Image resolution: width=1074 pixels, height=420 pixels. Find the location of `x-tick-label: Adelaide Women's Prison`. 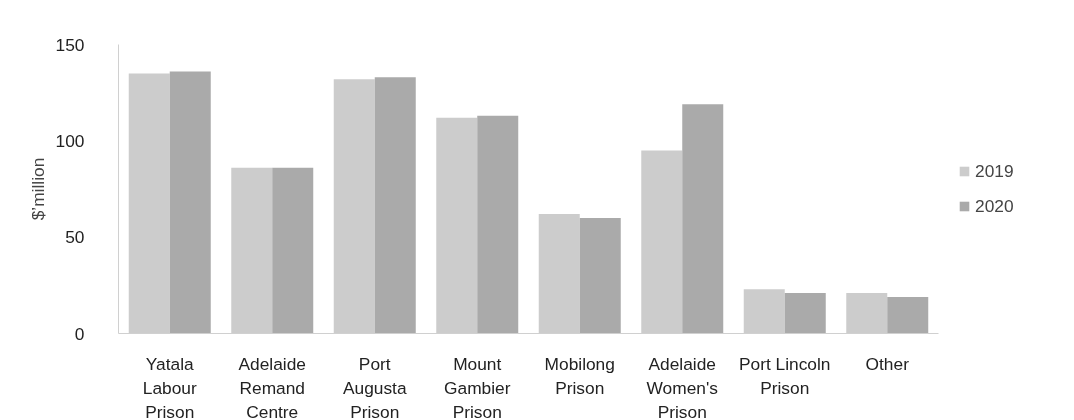

x-tick-label: Adelaide Women's Prison is located at coordinates (682, 386).